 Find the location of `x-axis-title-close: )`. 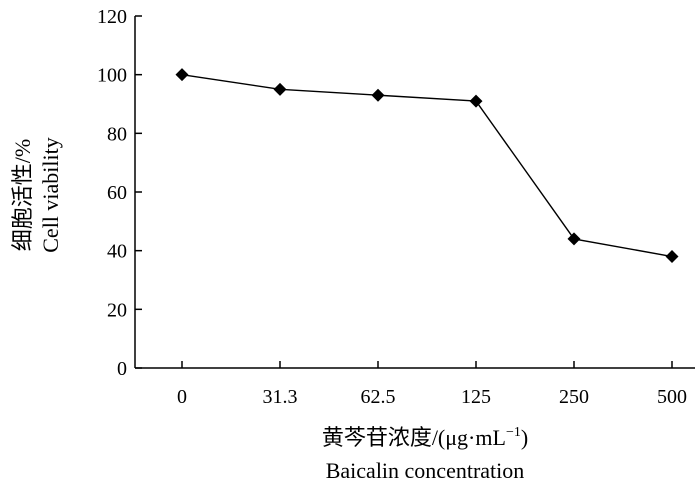

x-axis-title-close: ) is located at coordinates (524, 437).